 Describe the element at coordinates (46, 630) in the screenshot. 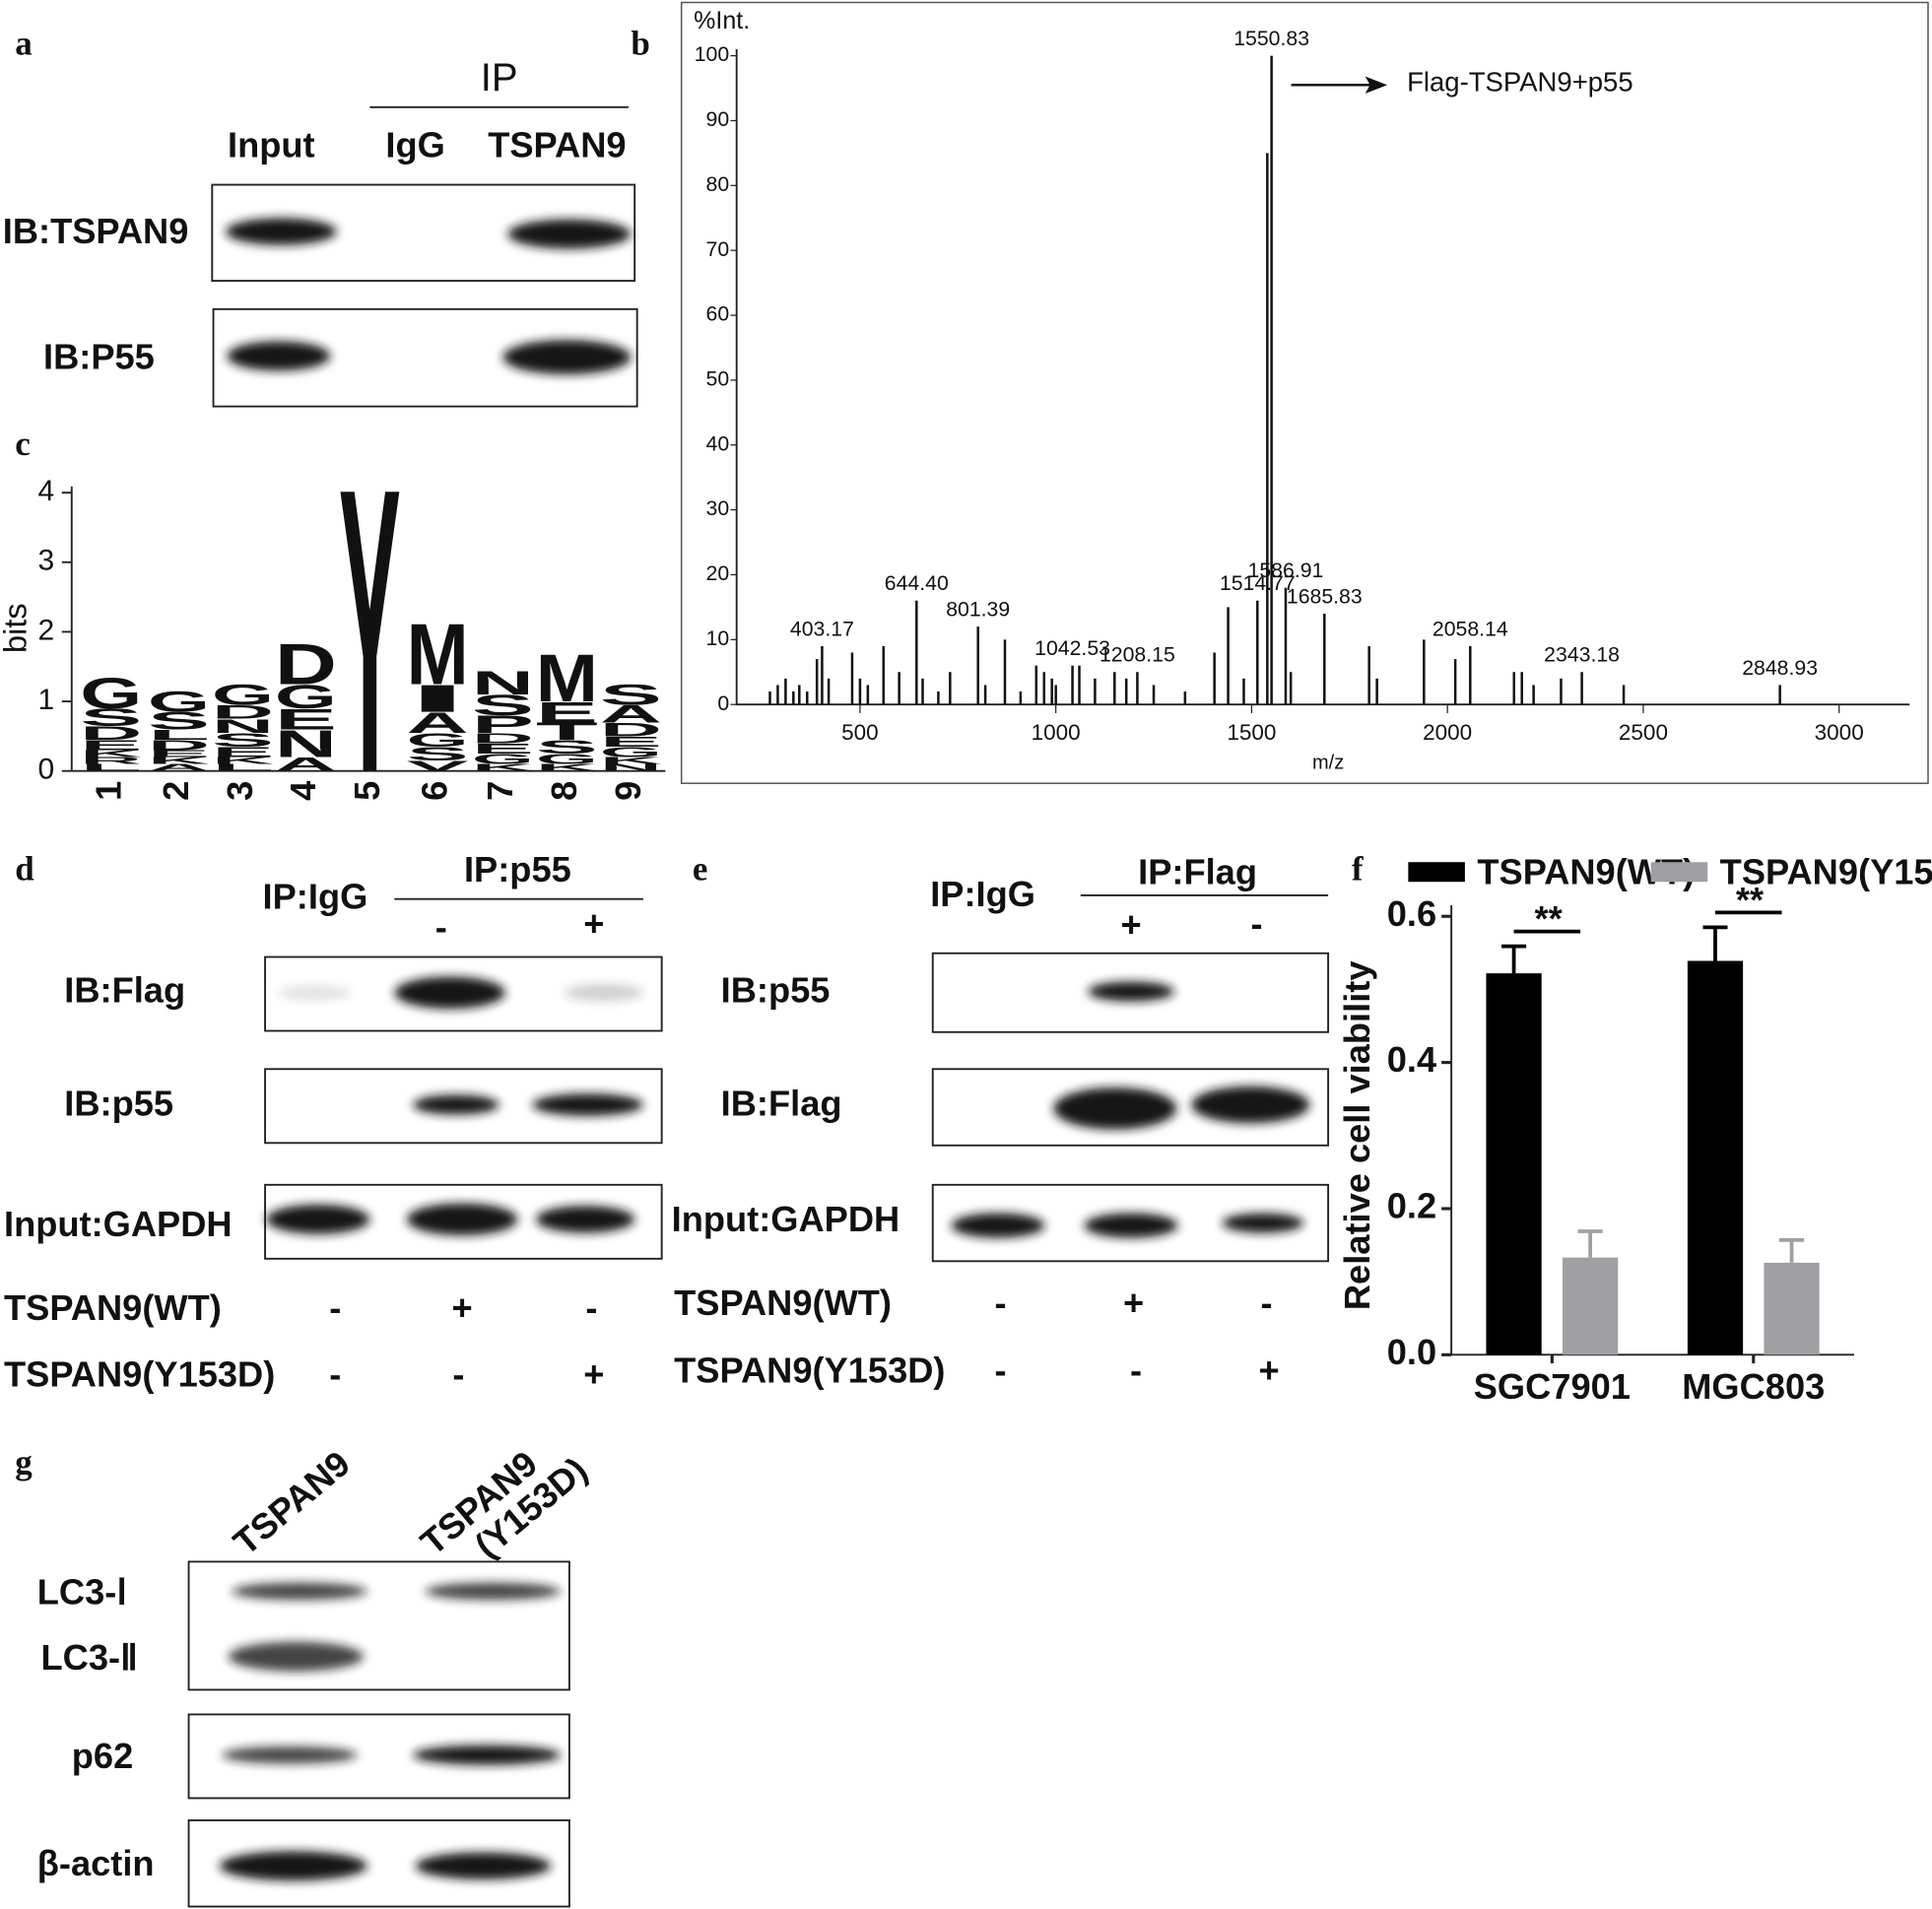

I see `logo-y-tick-label: 2` at that location.